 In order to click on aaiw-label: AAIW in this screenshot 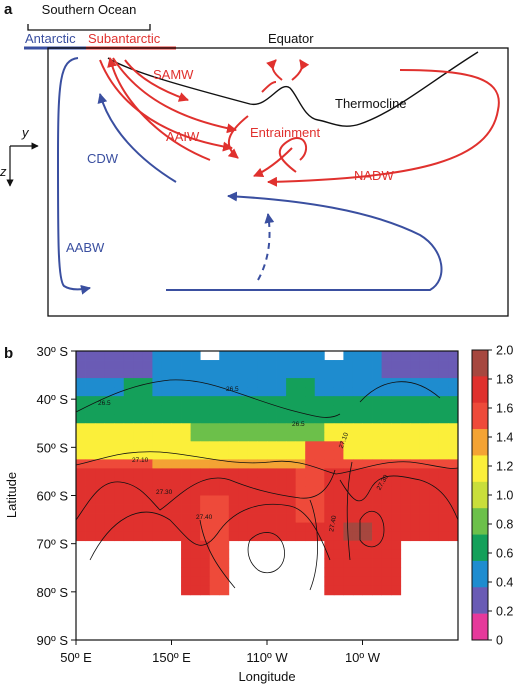, I will do `click(183, 136)`.